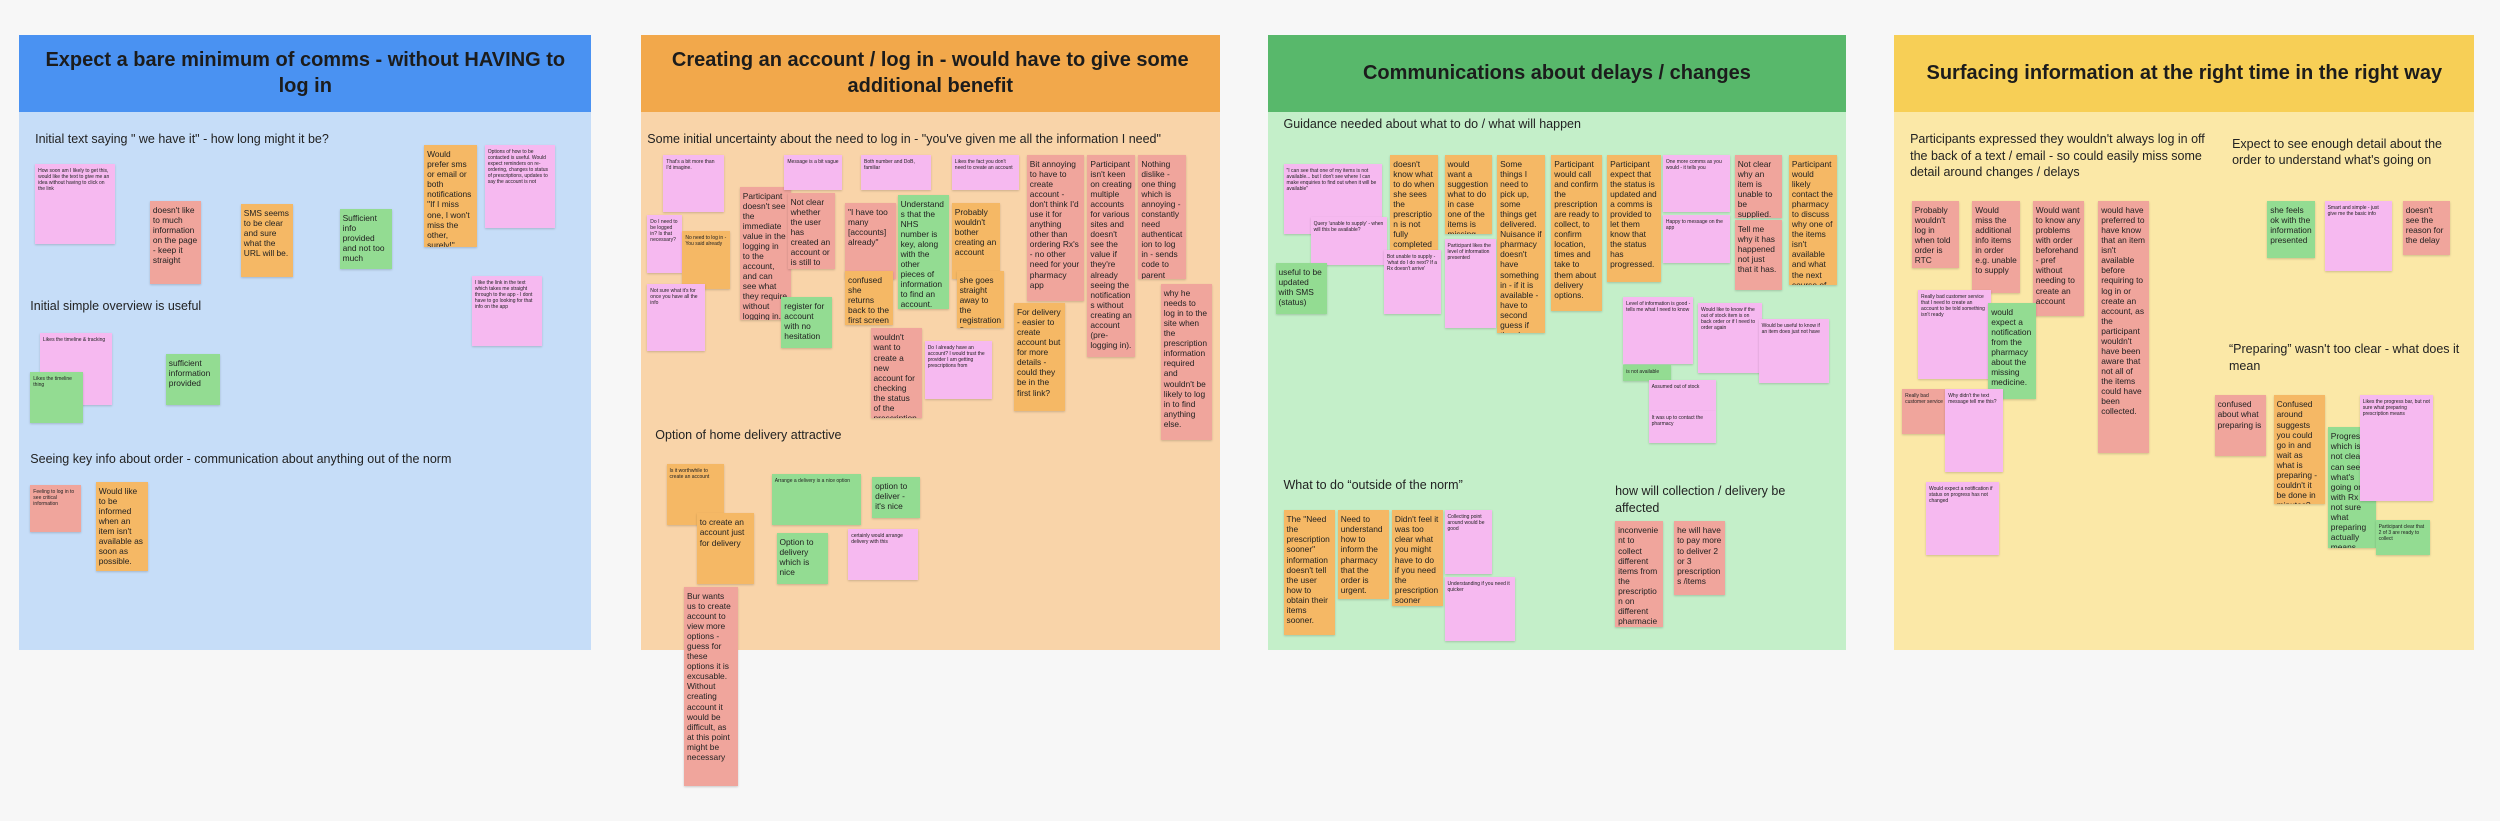 Image resolution: width=2500 pixels, height=821 pixels. Describe the element at coordinates (896, 497) in the screenshot. I see `sticky-note: option to deliver - it's nice` at that location.